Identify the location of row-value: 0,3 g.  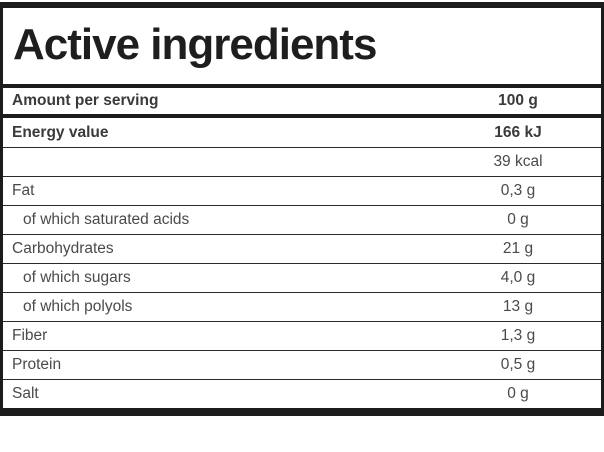
(518, 191).